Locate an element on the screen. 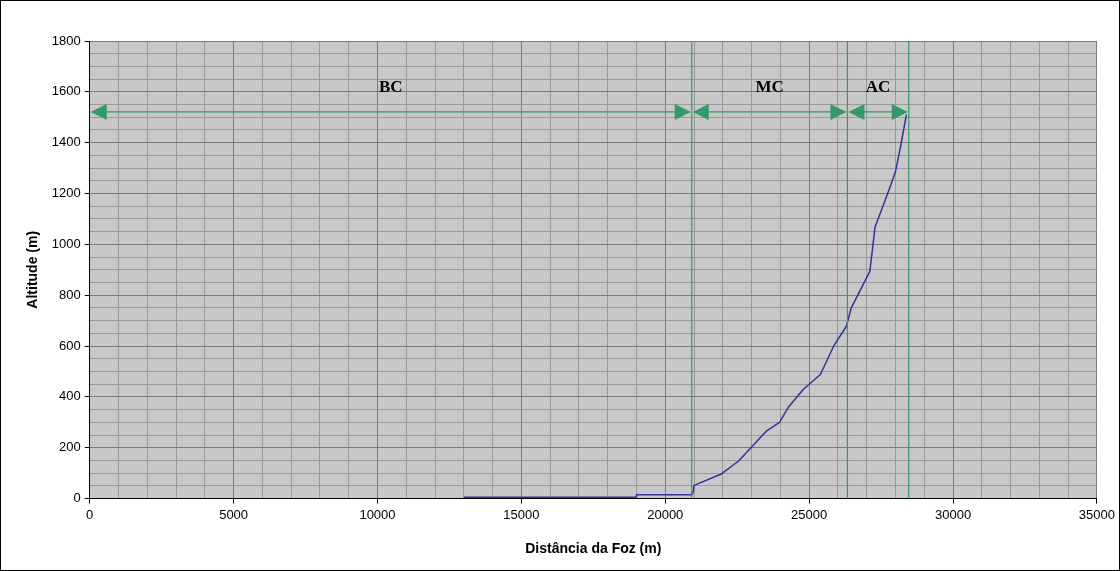 The image size is (1120, 571). y-tick-label: 1800 is located at coordinates (66, 40).